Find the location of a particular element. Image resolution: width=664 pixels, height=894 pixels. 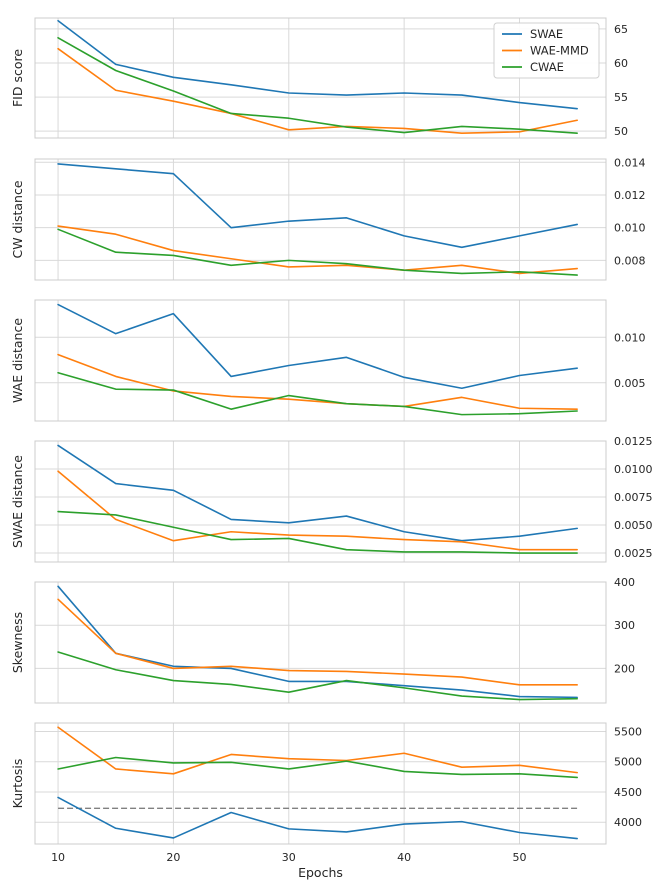

x-tick-label: 50 is located at coordinates (519, 857).